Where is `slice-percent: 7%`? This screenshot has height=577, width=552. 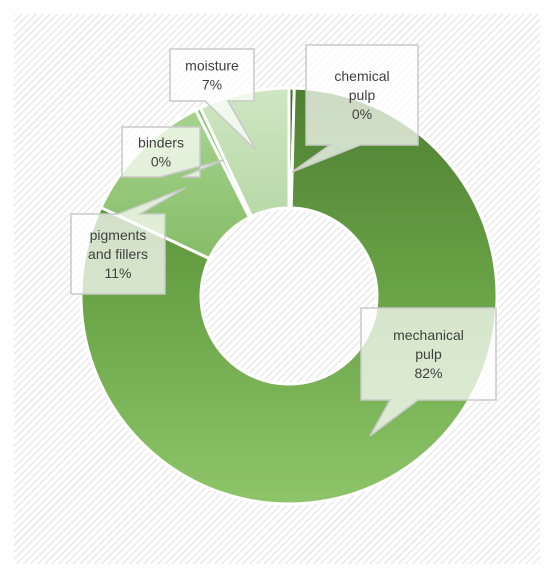 slice-percent: 7% is located at coordinates (212, 85).